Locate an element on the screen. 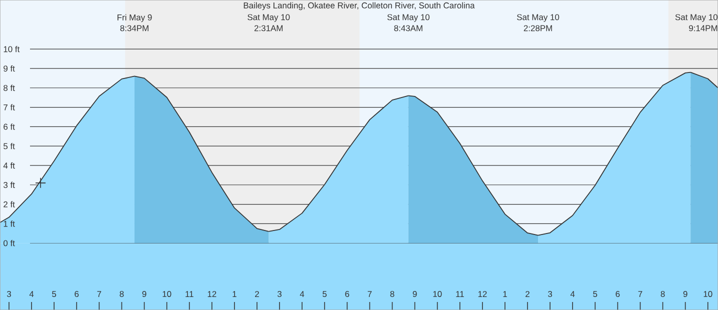 This screenshot has height=310, width=718. annotation: 9:14PM is located at coordinates (703, 28).